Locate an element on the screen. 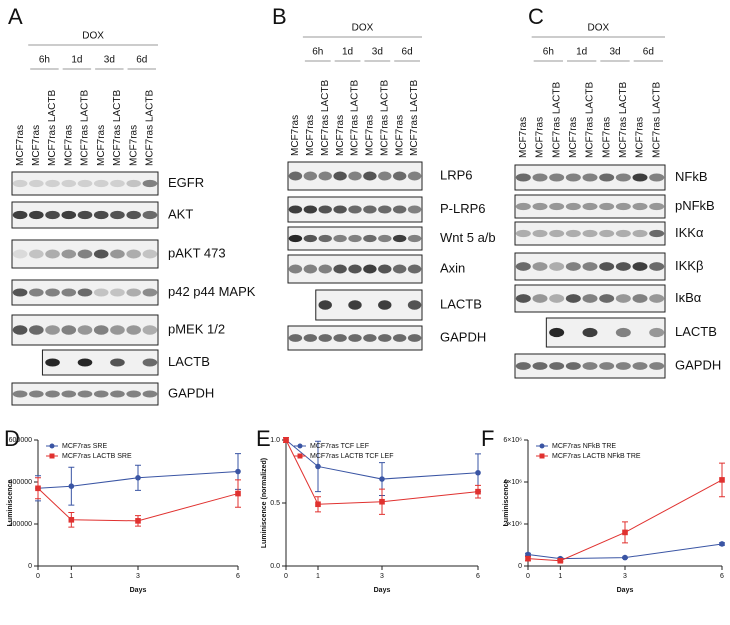 Image resolution: width=730 pixels, height=625 pixels. timepoint-label: 6d is located at coordinates (648, 52).